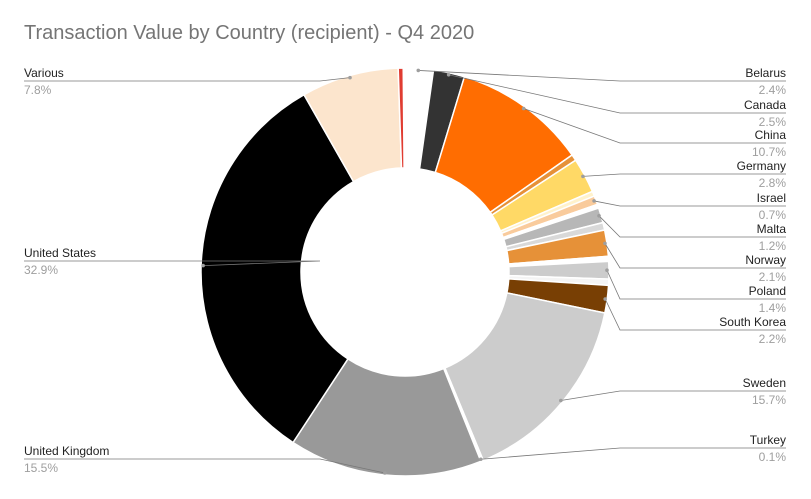 Image resolution: width=811 pixels, height=499 pixels. What do you see at coordinates (594, 201) in the screenshot?
I see `leader-dot-israel` at bounding box center [594, 201].